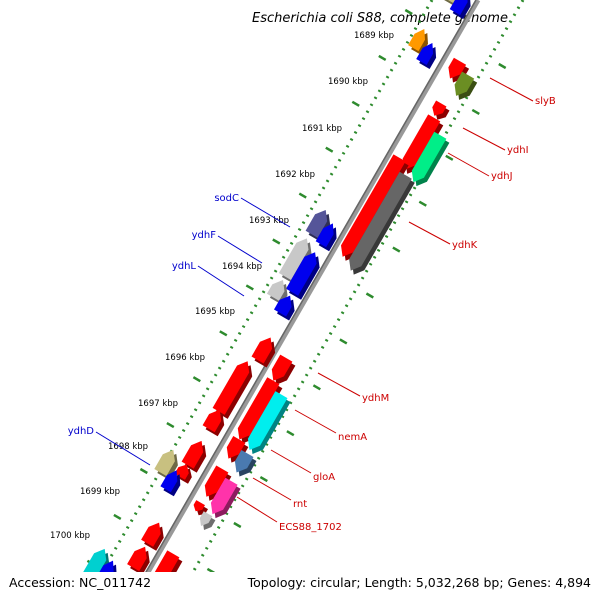 This screenshot has height=600, width=600. Describe the element at coordinates (137, 559) in the screenshot. I see `gene-red-1700b` at that location.